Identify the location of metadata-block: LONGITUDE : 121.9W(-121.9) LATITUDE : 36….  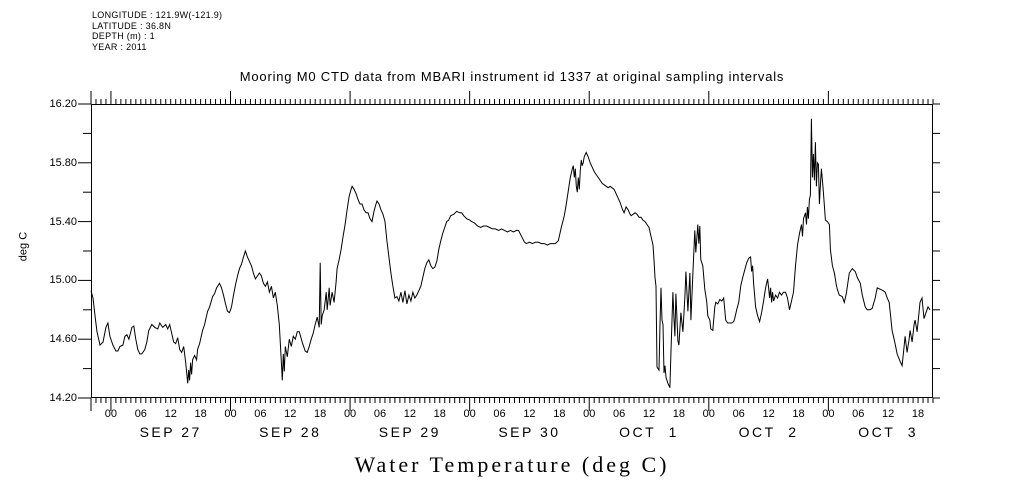
(157, 31).